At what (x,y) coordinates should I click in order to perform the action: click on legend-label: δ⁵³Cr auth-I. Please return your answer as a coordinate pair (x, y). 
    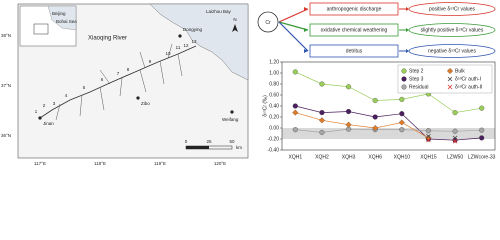
    Looking at the image, I should click on (468, 79).